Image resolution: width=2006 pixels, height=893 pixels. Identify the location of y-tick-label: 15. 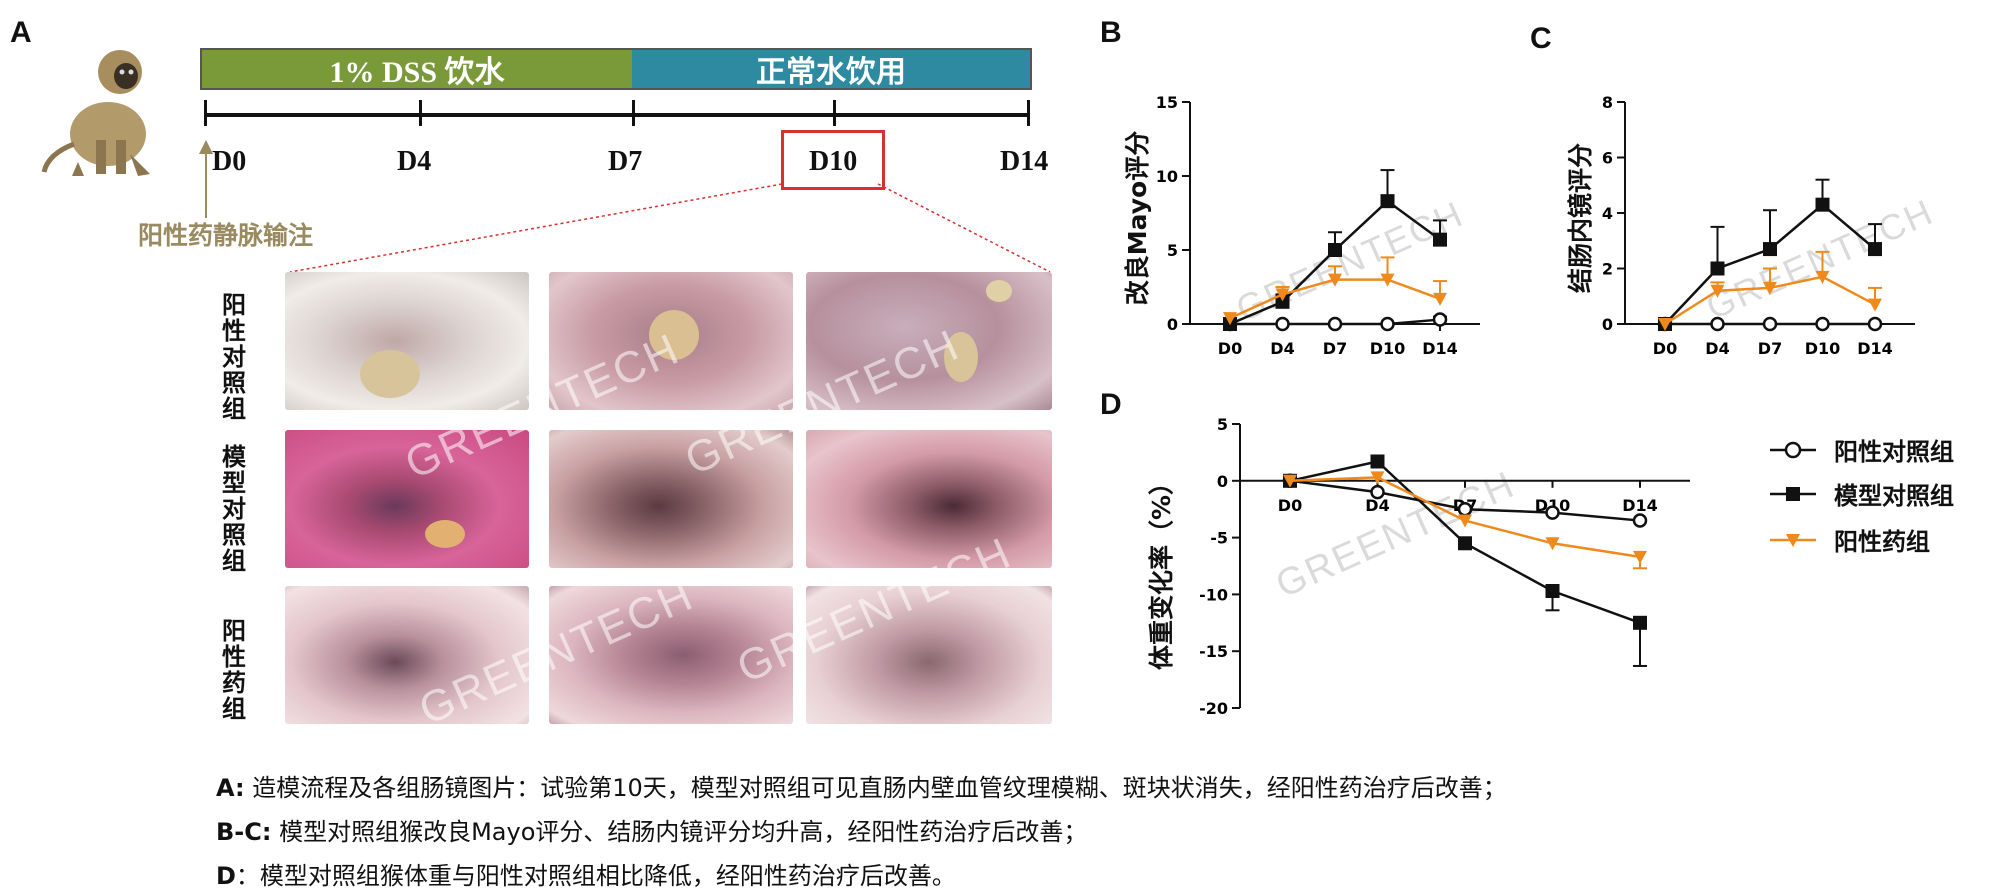
(1167, 102).